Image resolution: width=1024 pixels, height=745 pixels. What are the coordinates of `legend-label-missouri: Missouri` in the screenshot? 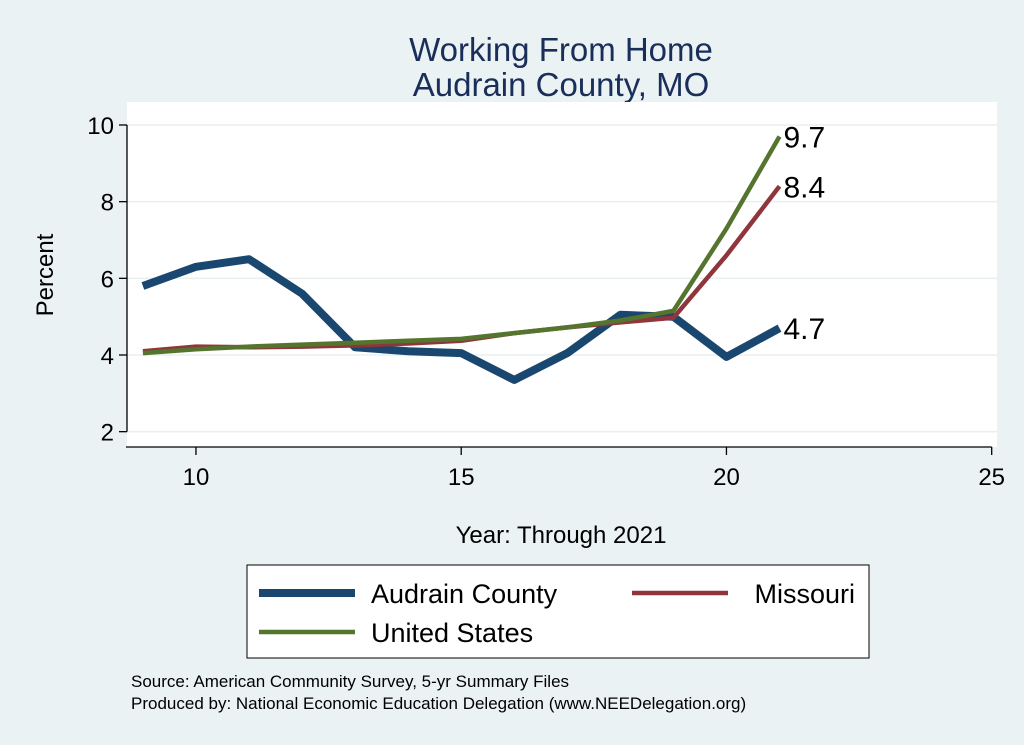 It's located at (804, 594).